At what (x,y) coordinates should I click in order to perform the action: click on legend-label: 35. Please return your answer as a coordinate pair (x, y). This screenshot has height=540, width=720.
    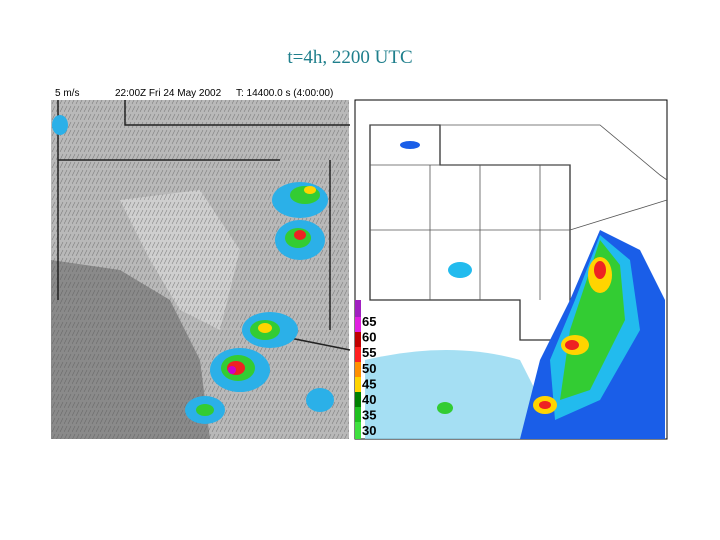
    Looking at the image, I should click on (369, 415).